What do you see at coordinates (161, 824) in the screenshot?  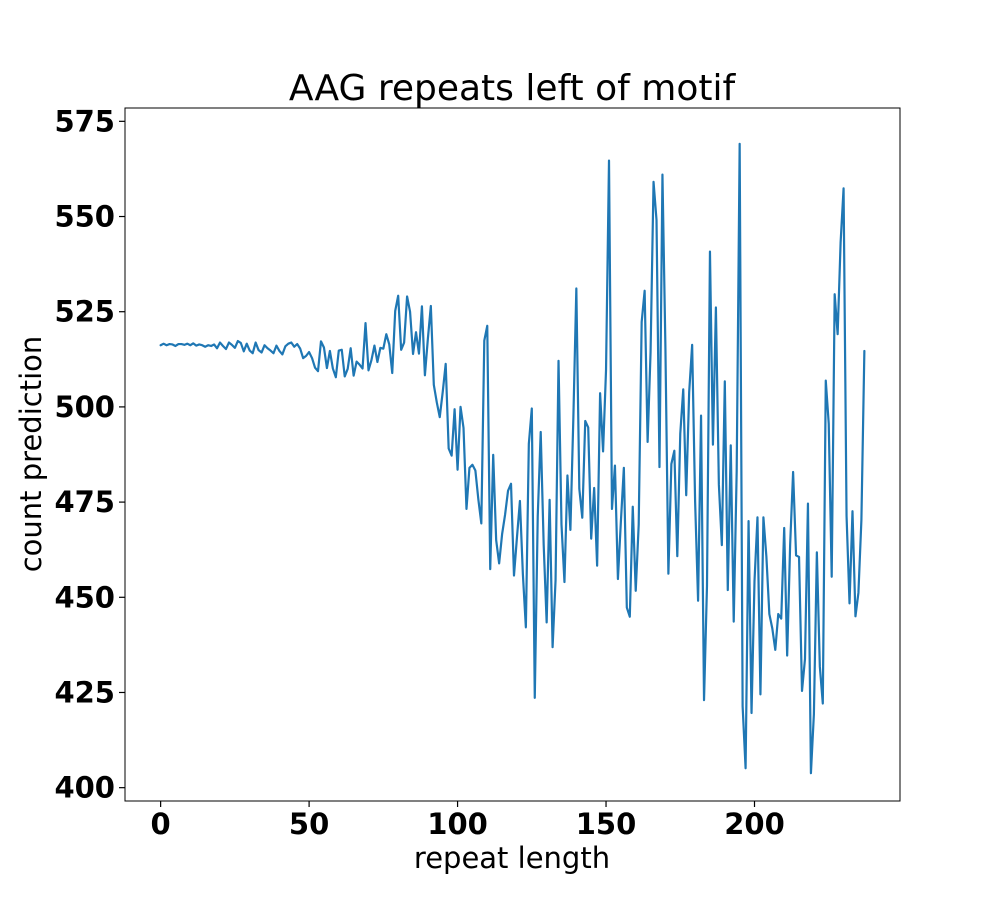 I see `x-tick-label: 0` at bounding box center [161, 824].